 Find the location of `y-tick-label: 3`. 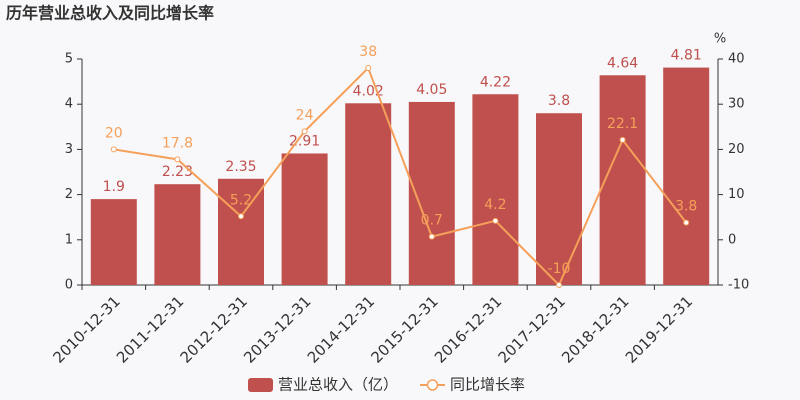

y-tick-label: 3 is located at coordinates (69, 149).